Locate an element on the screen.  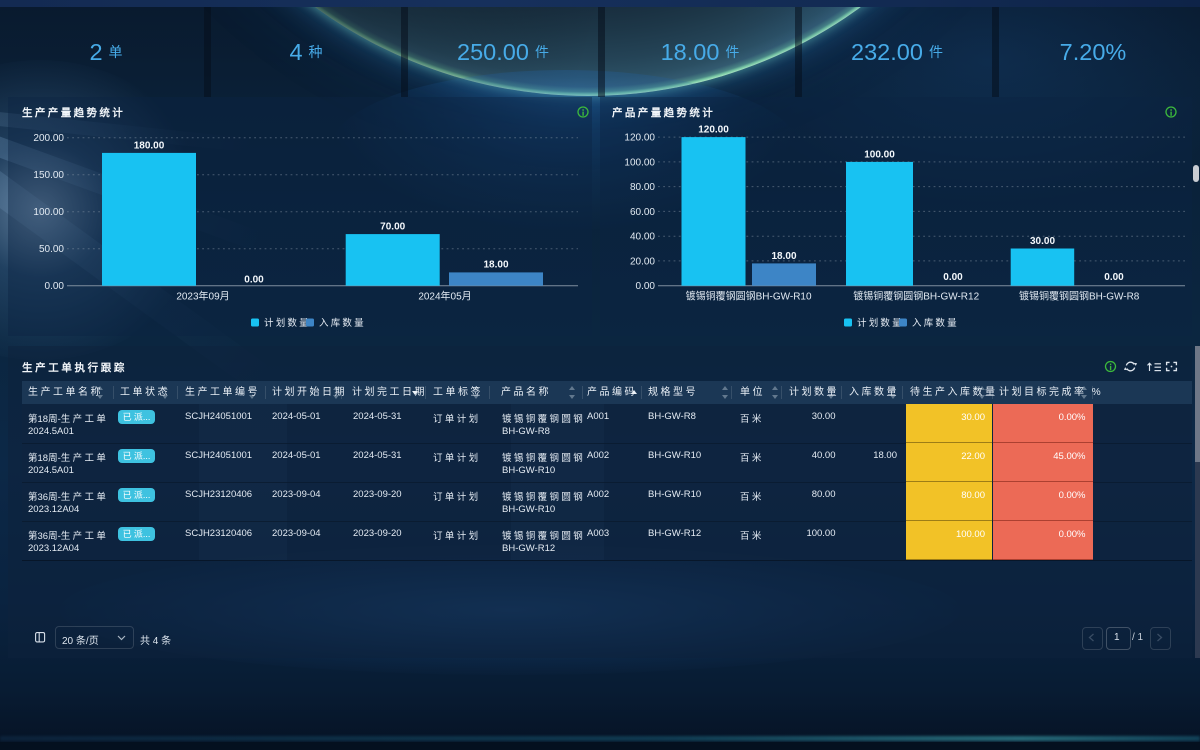
svg-text: 200.00 is located at coordinates (48, 138).